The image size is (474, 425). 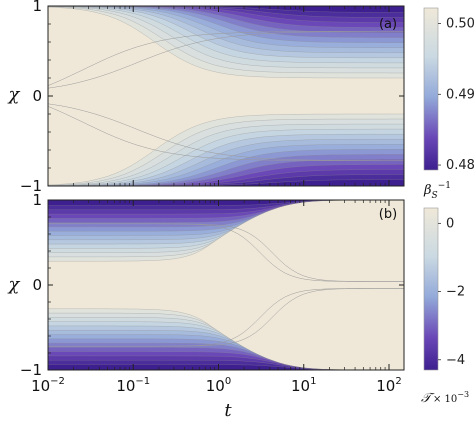 I want to click on colorbar-b-label: 𝒯 × 10−3, so click(x=445, y=398).